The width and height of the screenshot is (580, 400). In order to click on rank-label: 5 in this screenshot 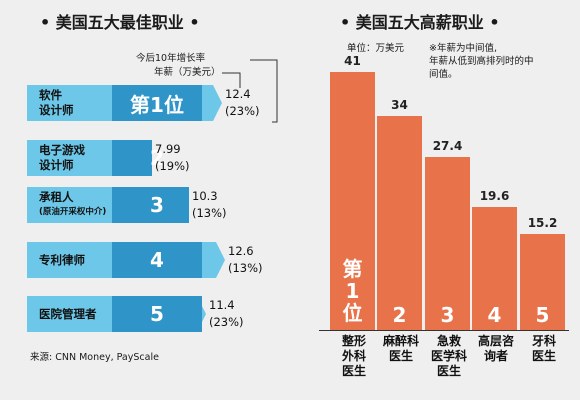, I will do `click(157, 314)`.